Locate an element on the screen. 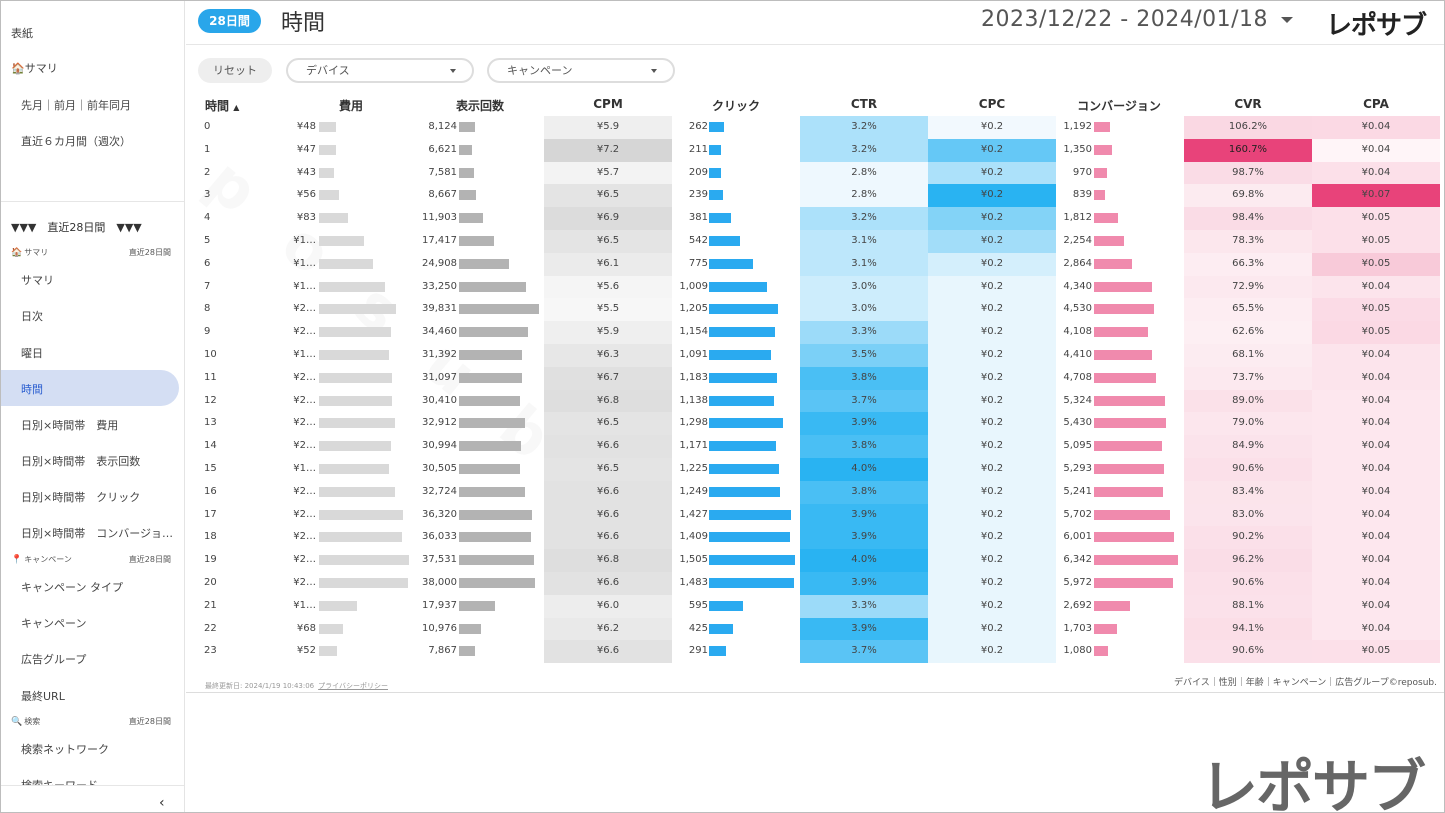  cell-conversions: 5,095 is located at coordinates (1077, 446).